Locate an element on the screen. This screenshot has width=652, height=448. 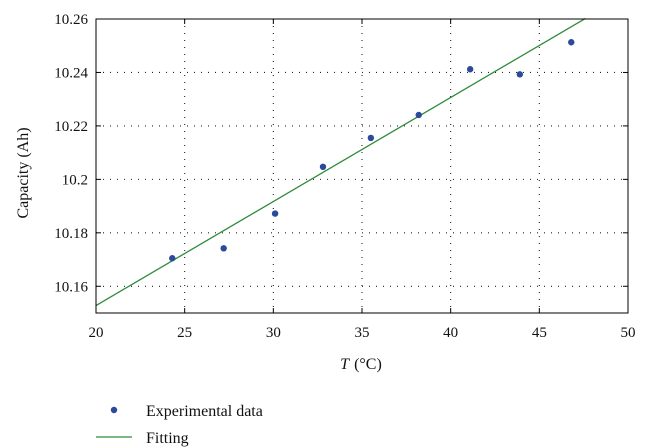
x-tick-label: 25 is located at coordinates (184, 333).